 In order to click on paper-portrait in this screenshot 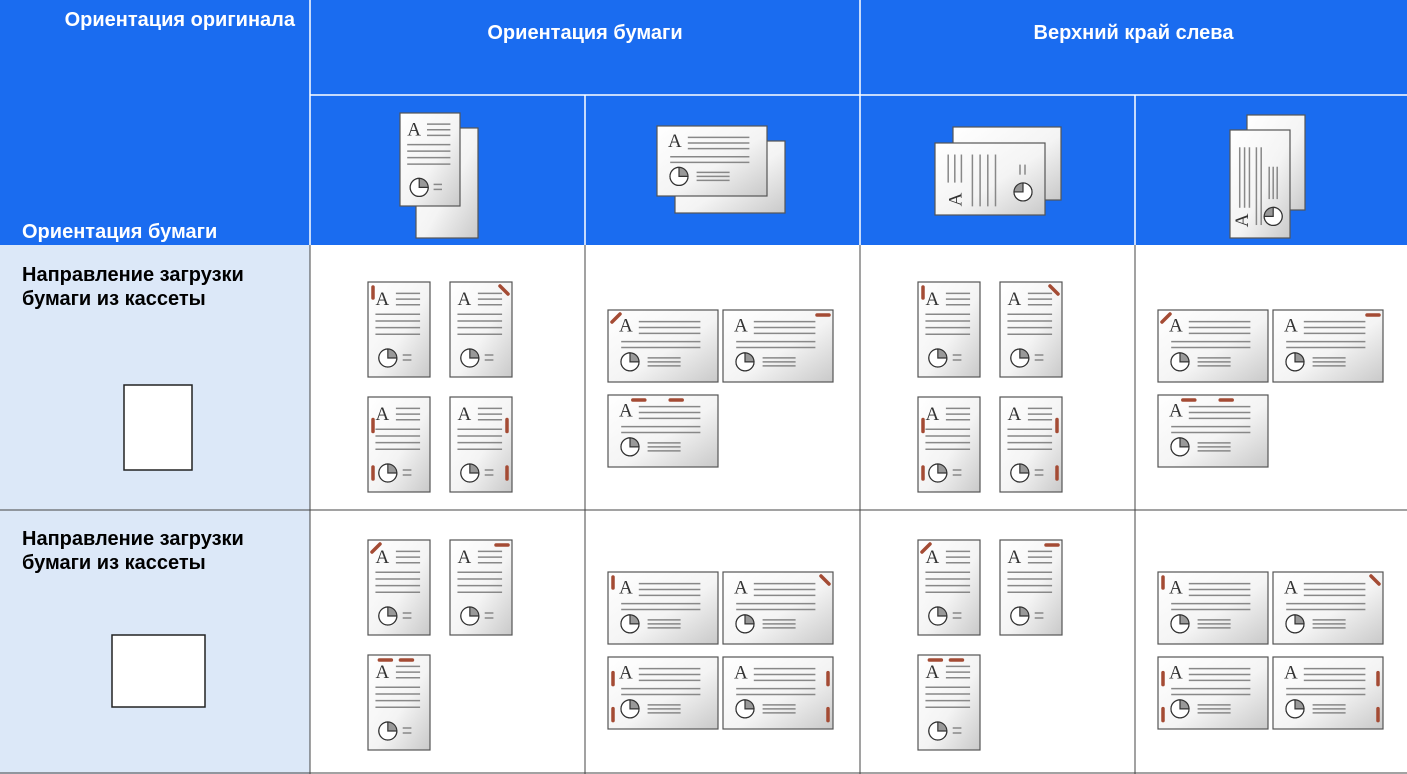, I will do `click(158, 427)`.